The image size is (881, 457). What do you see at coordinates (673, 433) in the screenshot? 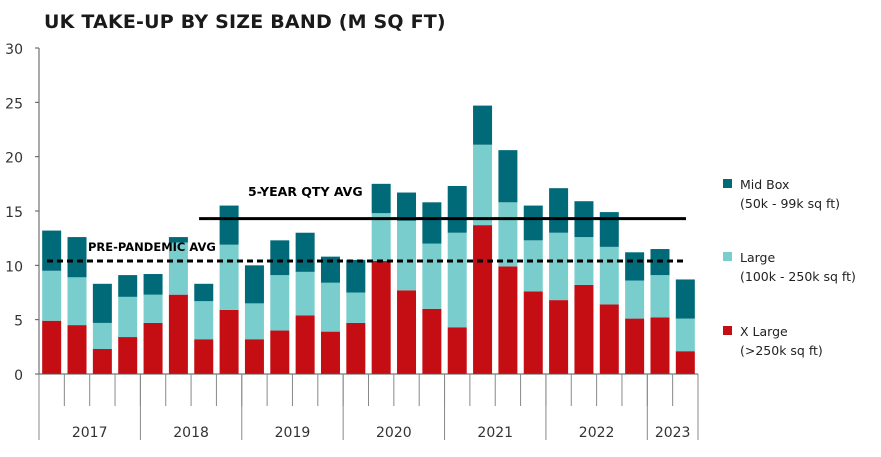
I see `year-label-2023: 2023` at bounding box center [673, 433].